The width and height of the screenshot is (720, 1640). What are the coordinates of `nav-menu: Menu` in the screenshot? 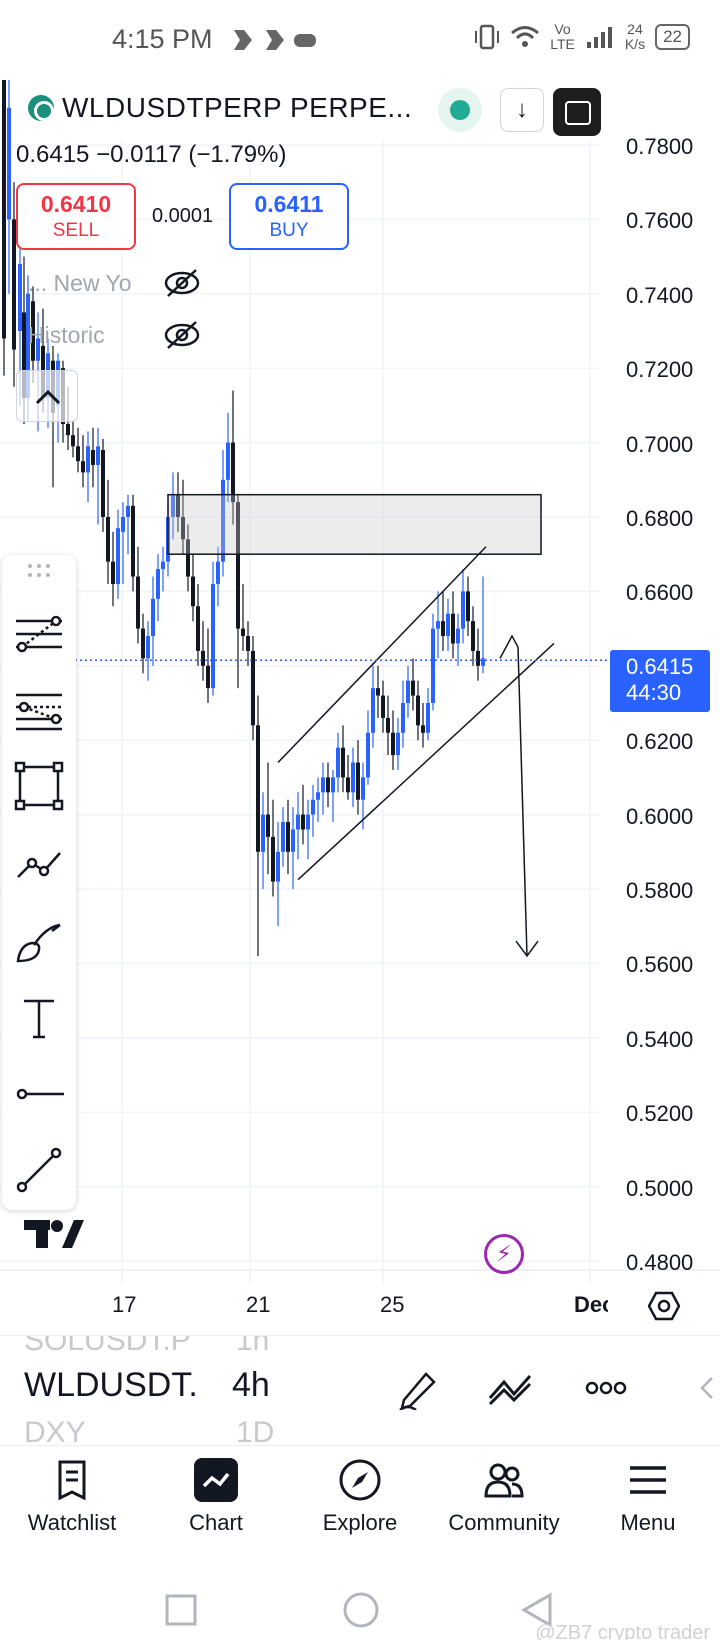 It's located at (648, 1506).